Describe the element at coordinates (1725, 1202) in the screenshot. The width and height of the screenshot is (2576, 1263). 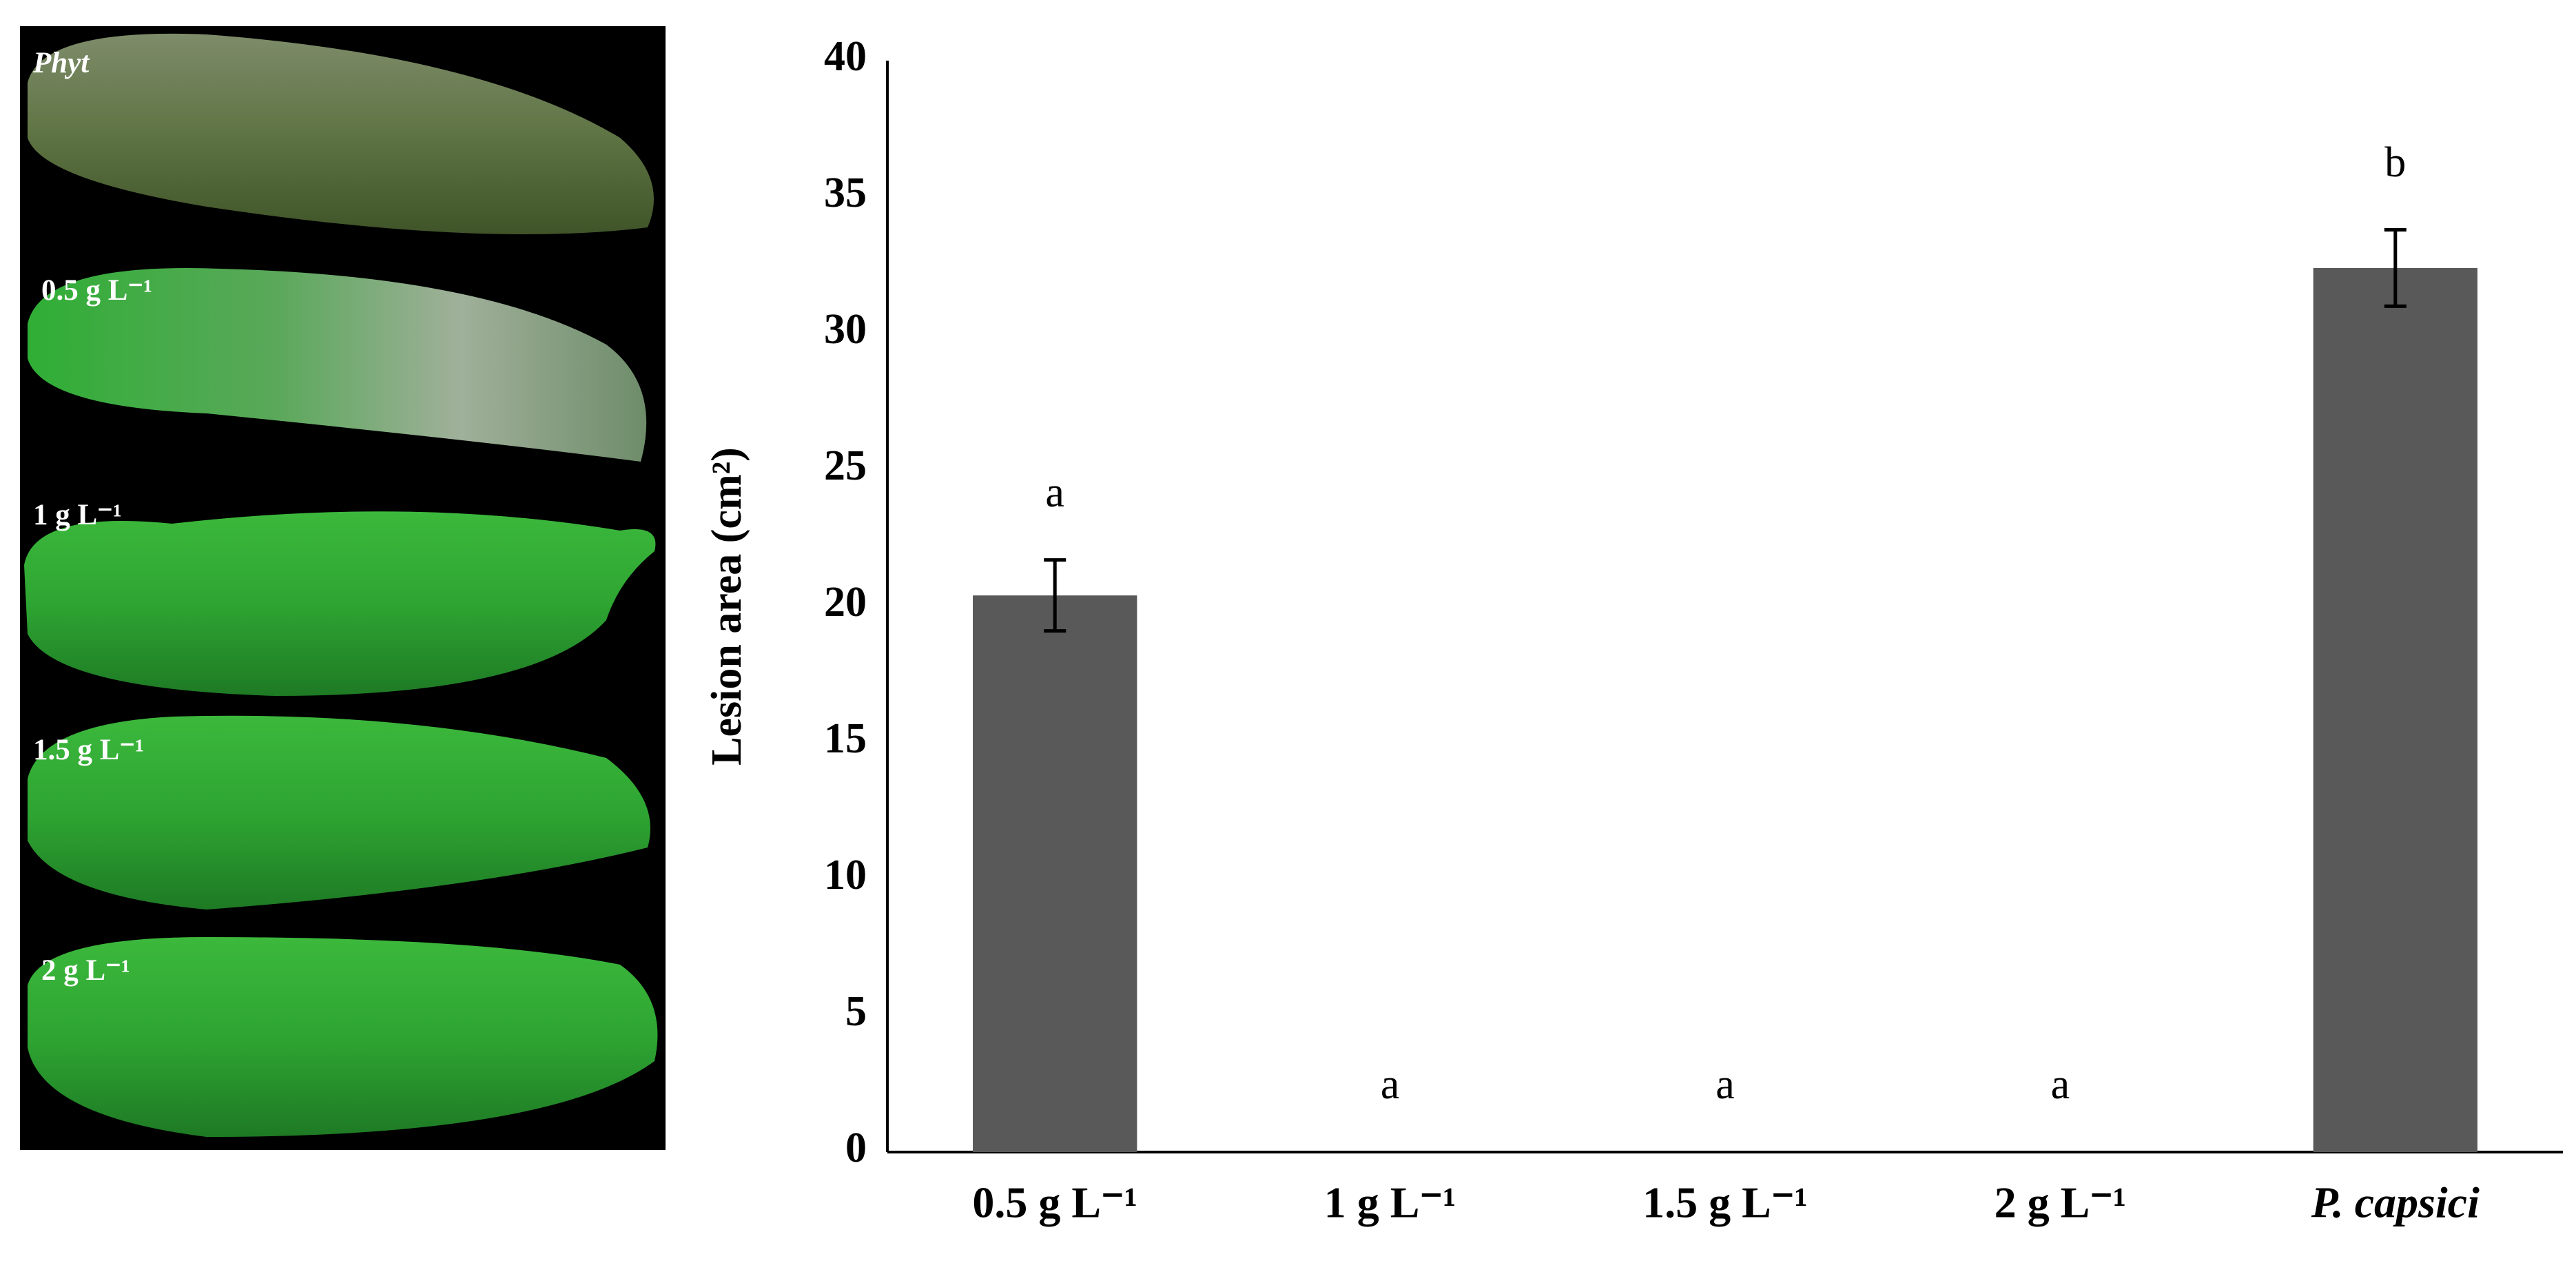
I see `x-tick-label: 1.5 g L⁻¹` at that location.